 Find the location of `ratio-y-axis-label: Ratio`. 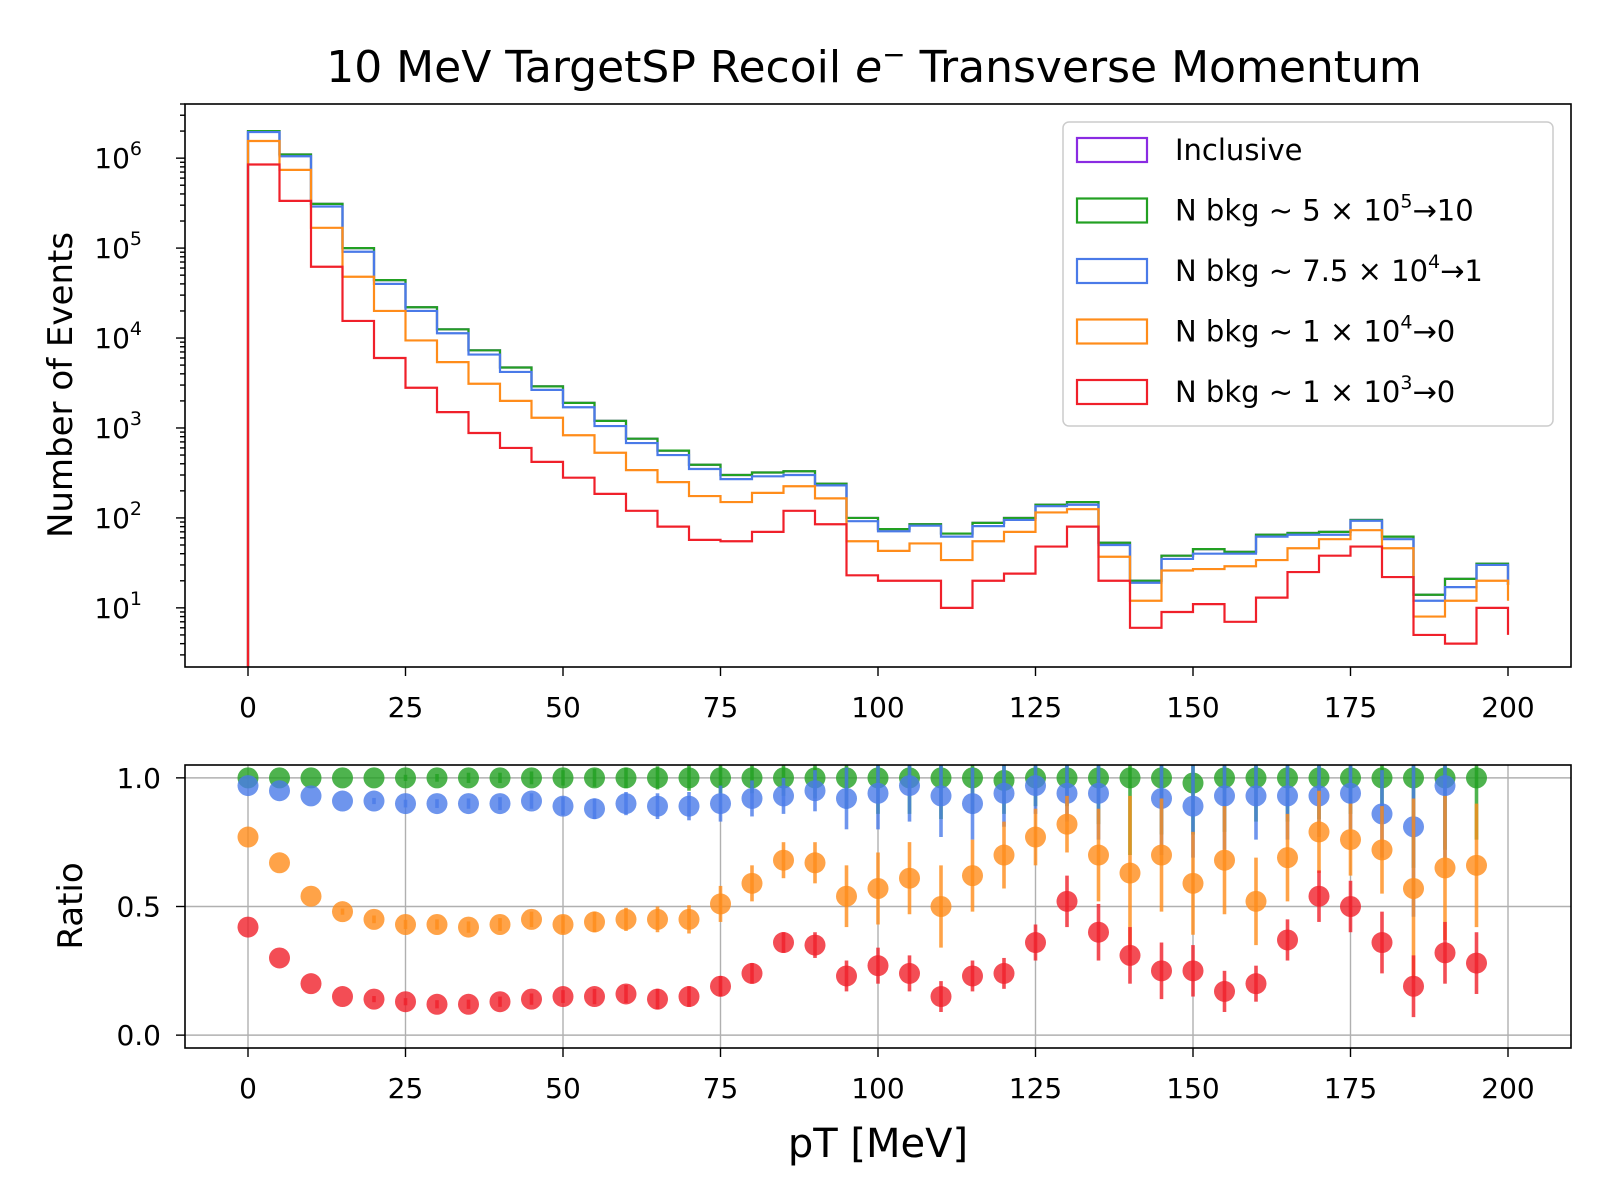

ratio-y-axis-label: Ratio is located at coordinates (71, 905).